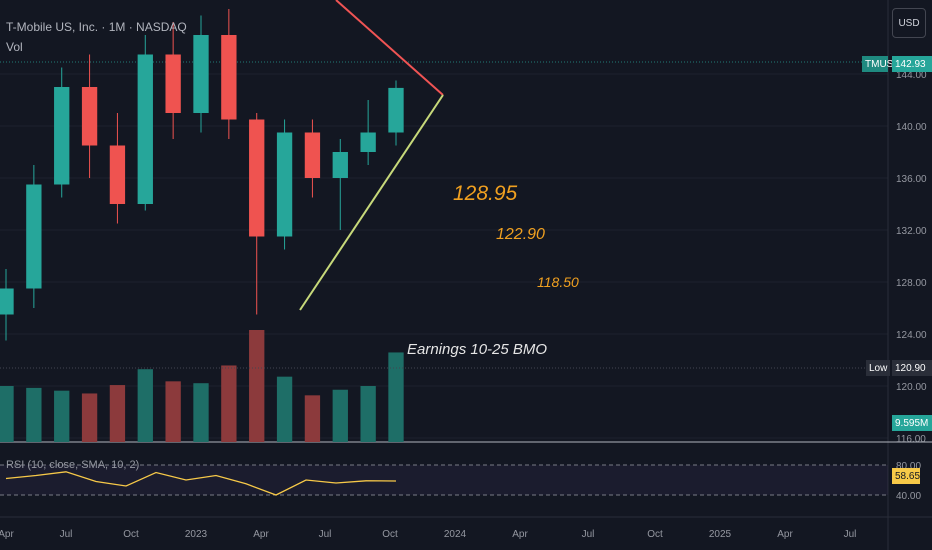 This screenshot has height=550, width=932. I want to click on low-price-tag: 120.90, so click(912, 368).